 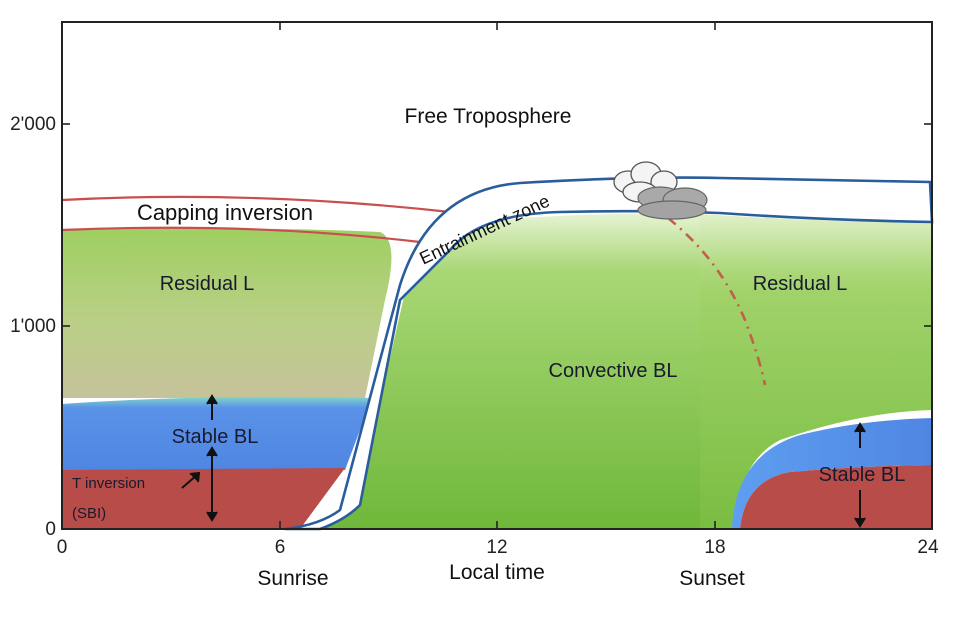 I want to click on sunset-label: Sunset, so click(x=712, y=578).